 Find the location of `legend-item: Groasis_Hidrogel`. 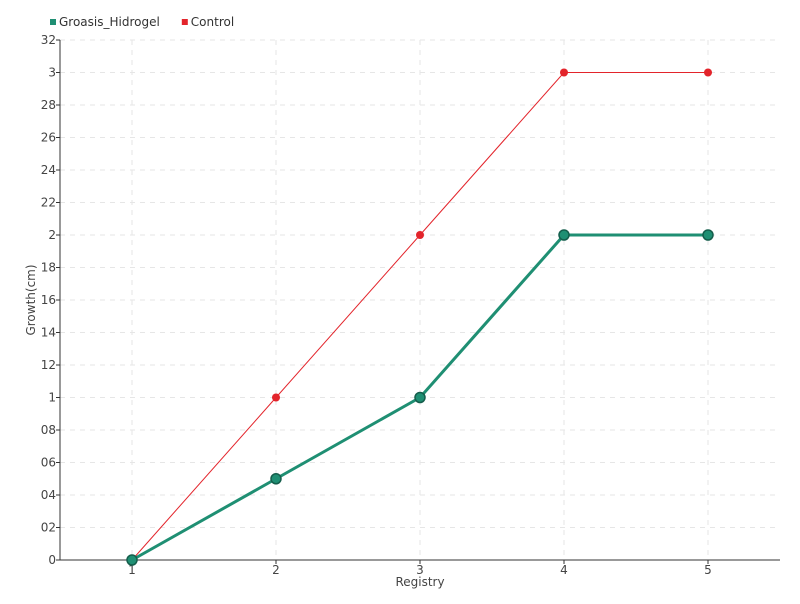

legend-item: Groasis_Hidrogel is located at coordinates (105, 22).